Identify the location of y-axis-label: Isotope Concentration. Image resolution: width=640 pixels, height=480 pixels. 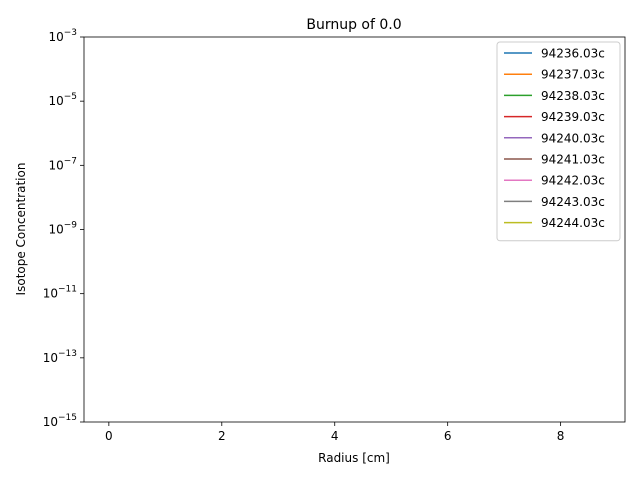
(21, 229).